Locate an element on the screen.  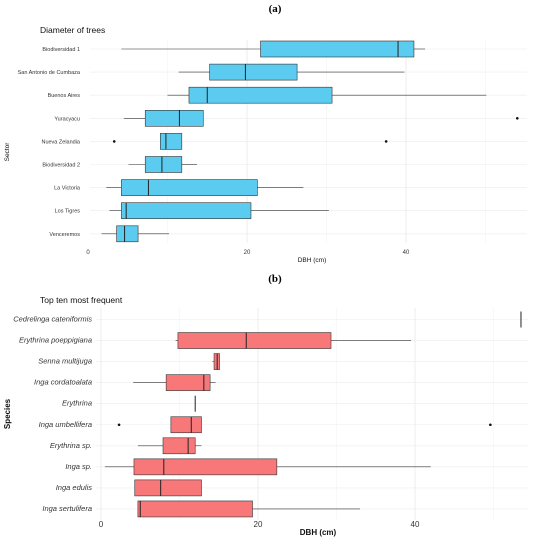
y-tick-label: Erythrina is located at coordinates (77, 403).